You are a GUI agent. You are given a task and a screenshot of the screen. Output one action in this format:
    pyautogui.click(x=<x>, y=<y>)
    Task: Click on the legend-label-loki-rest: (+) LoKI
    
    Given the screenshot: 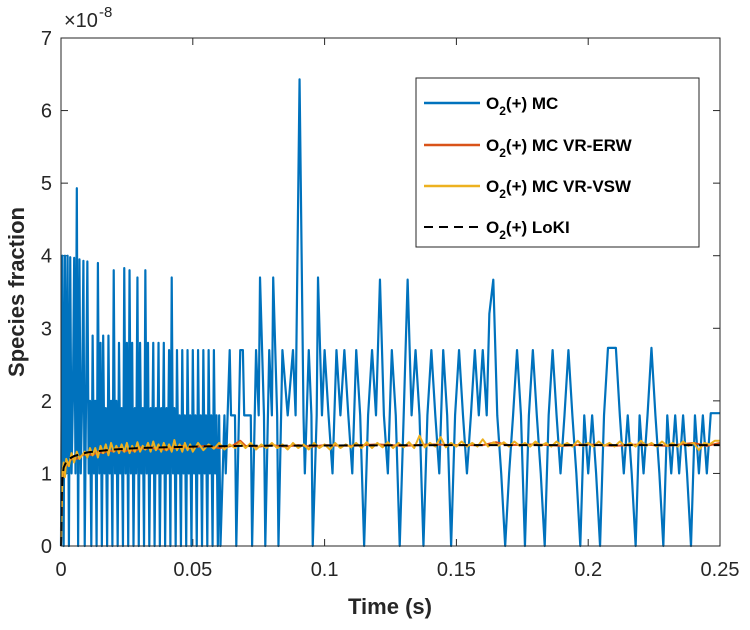 What is the action you would take?
    pyautogui.click(x=538, y=227)
    